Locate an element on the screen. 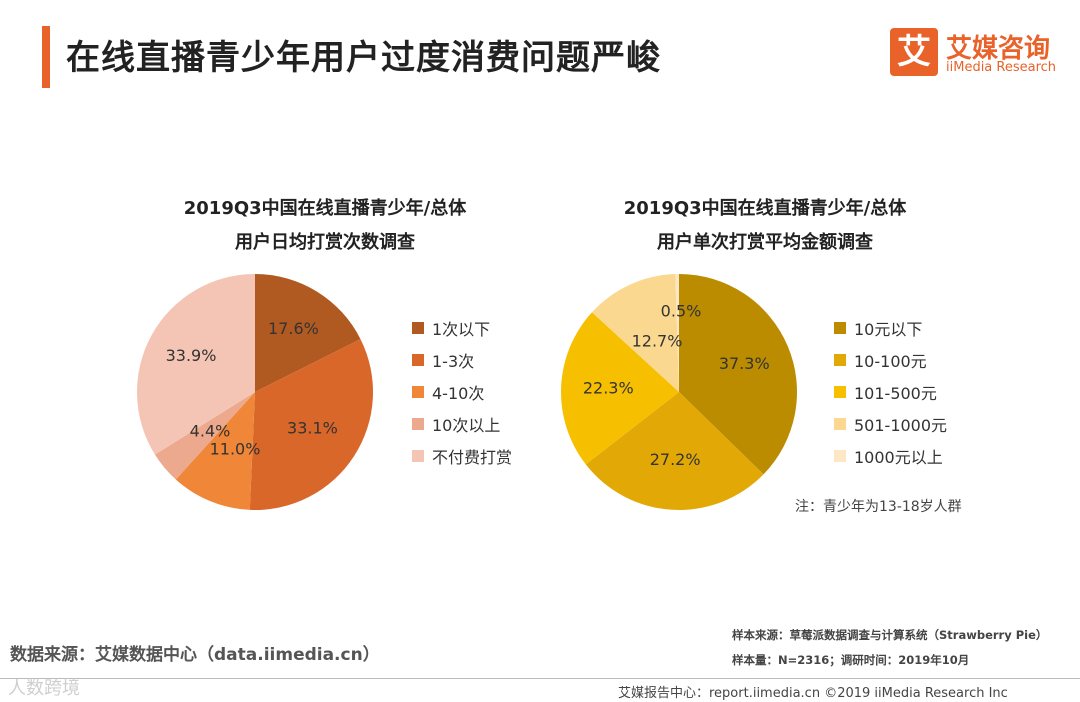 This screenshot has width=1080, height=702. legend2-item-4: 1000元以上 is located at coordinates (890, 456).